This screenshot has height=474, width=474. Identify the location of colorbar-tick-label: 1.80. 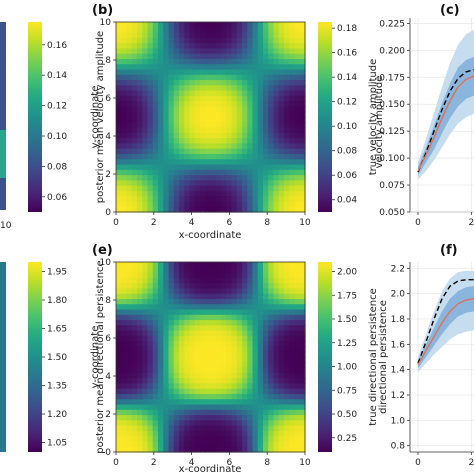
(57, 301).